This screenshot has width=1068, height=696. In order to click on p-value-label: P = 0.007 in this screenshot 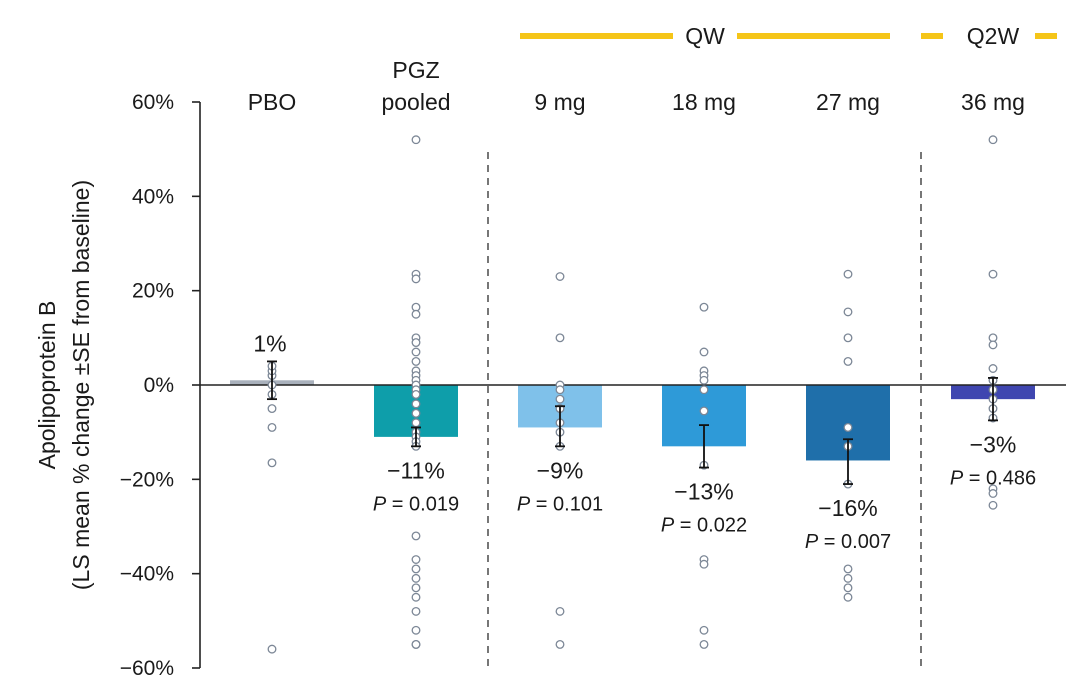, I will do `click(848, 542)`.